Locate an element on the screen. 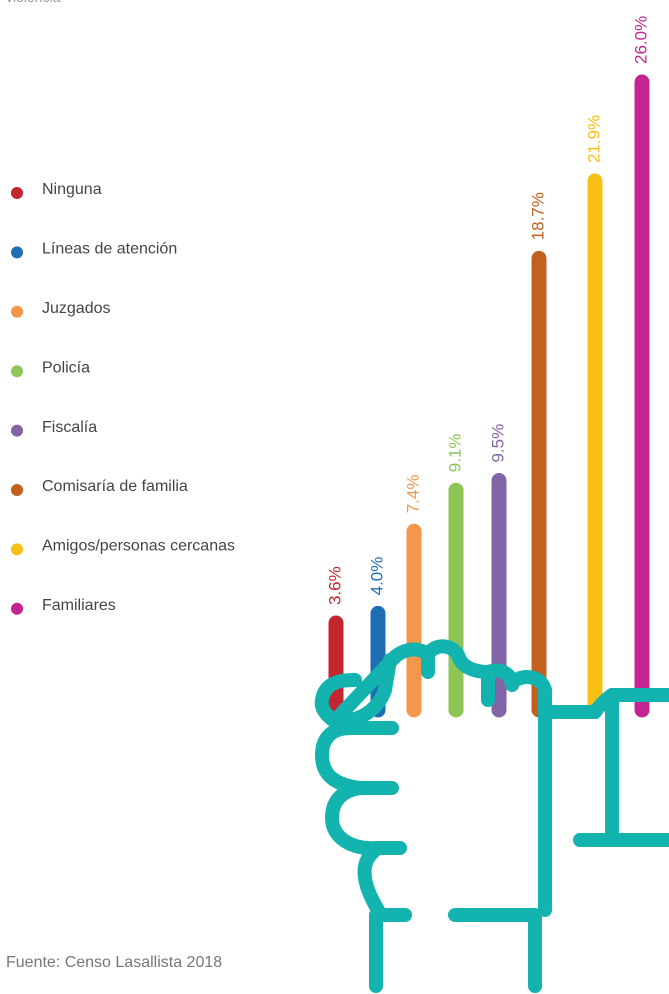 Image resolution: width=669 pixels, height=994 pixels. legend-label: Amigos/personas cercanas is located at coordinates (138, 546).